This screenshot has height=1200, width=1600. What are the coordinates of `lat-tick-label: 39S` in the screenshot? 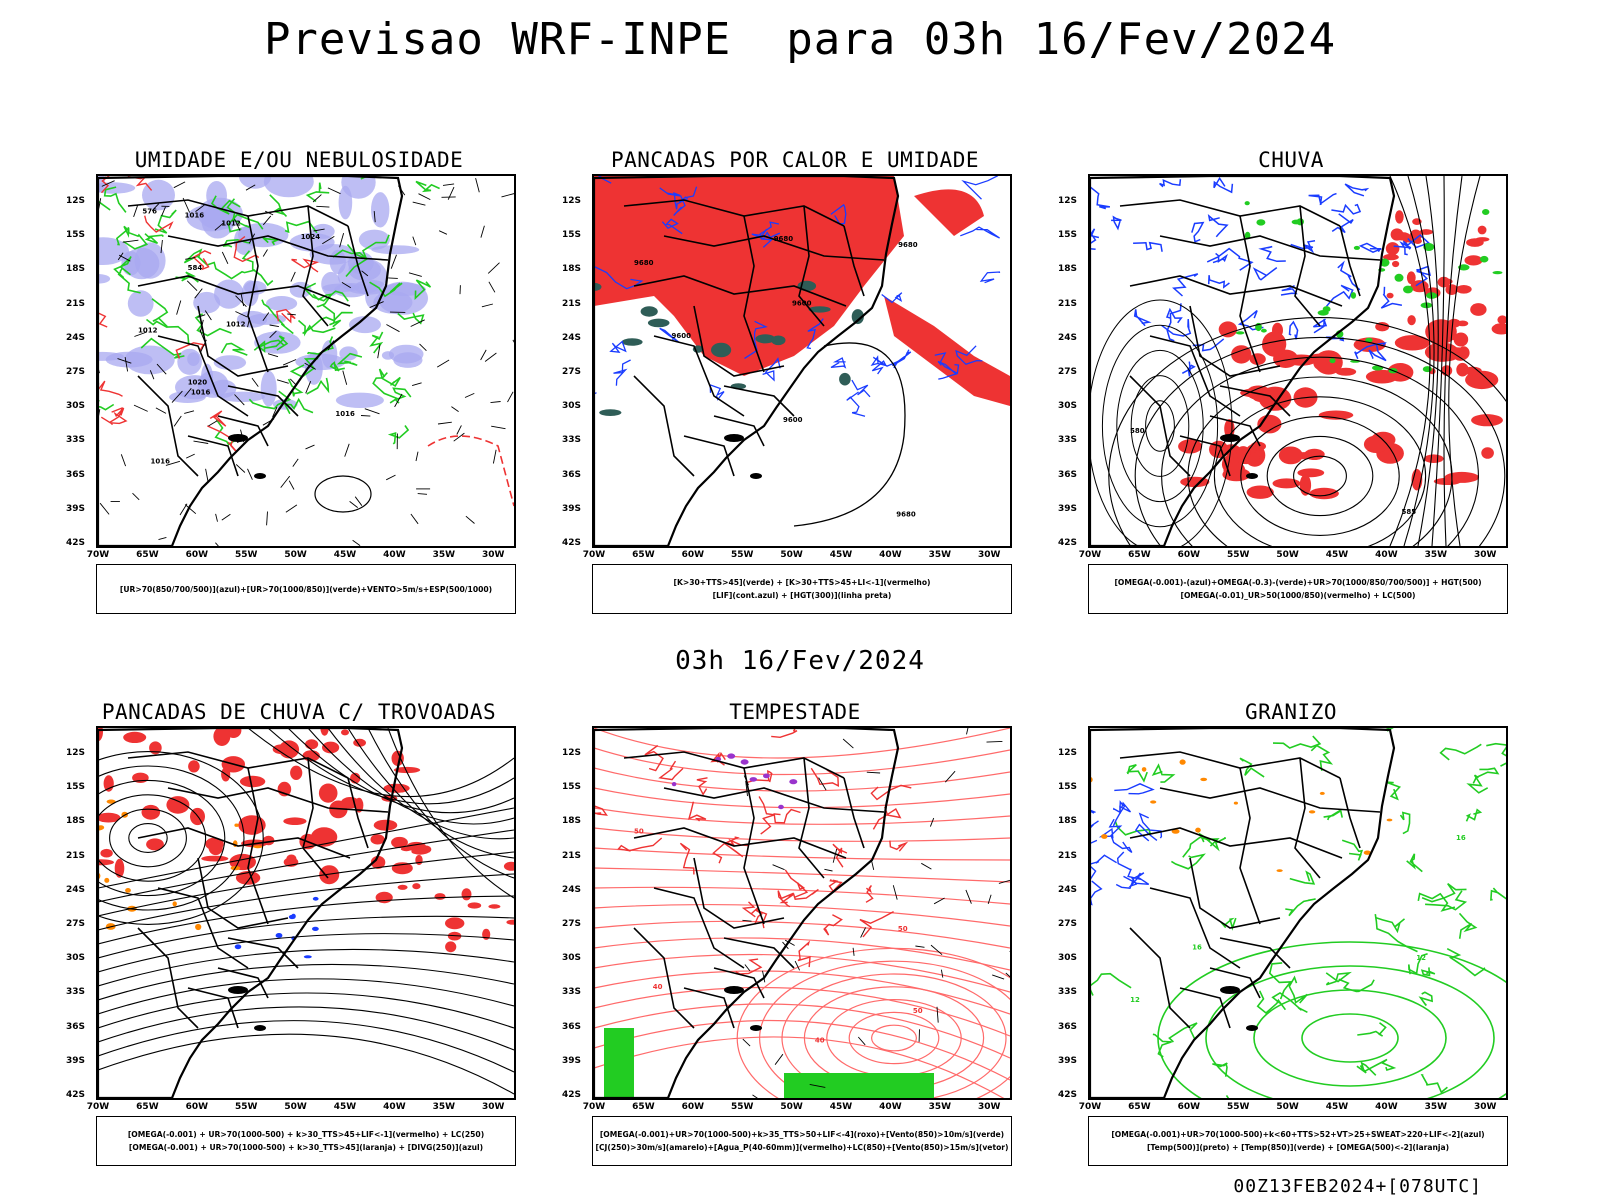 It's located at (76, 508).